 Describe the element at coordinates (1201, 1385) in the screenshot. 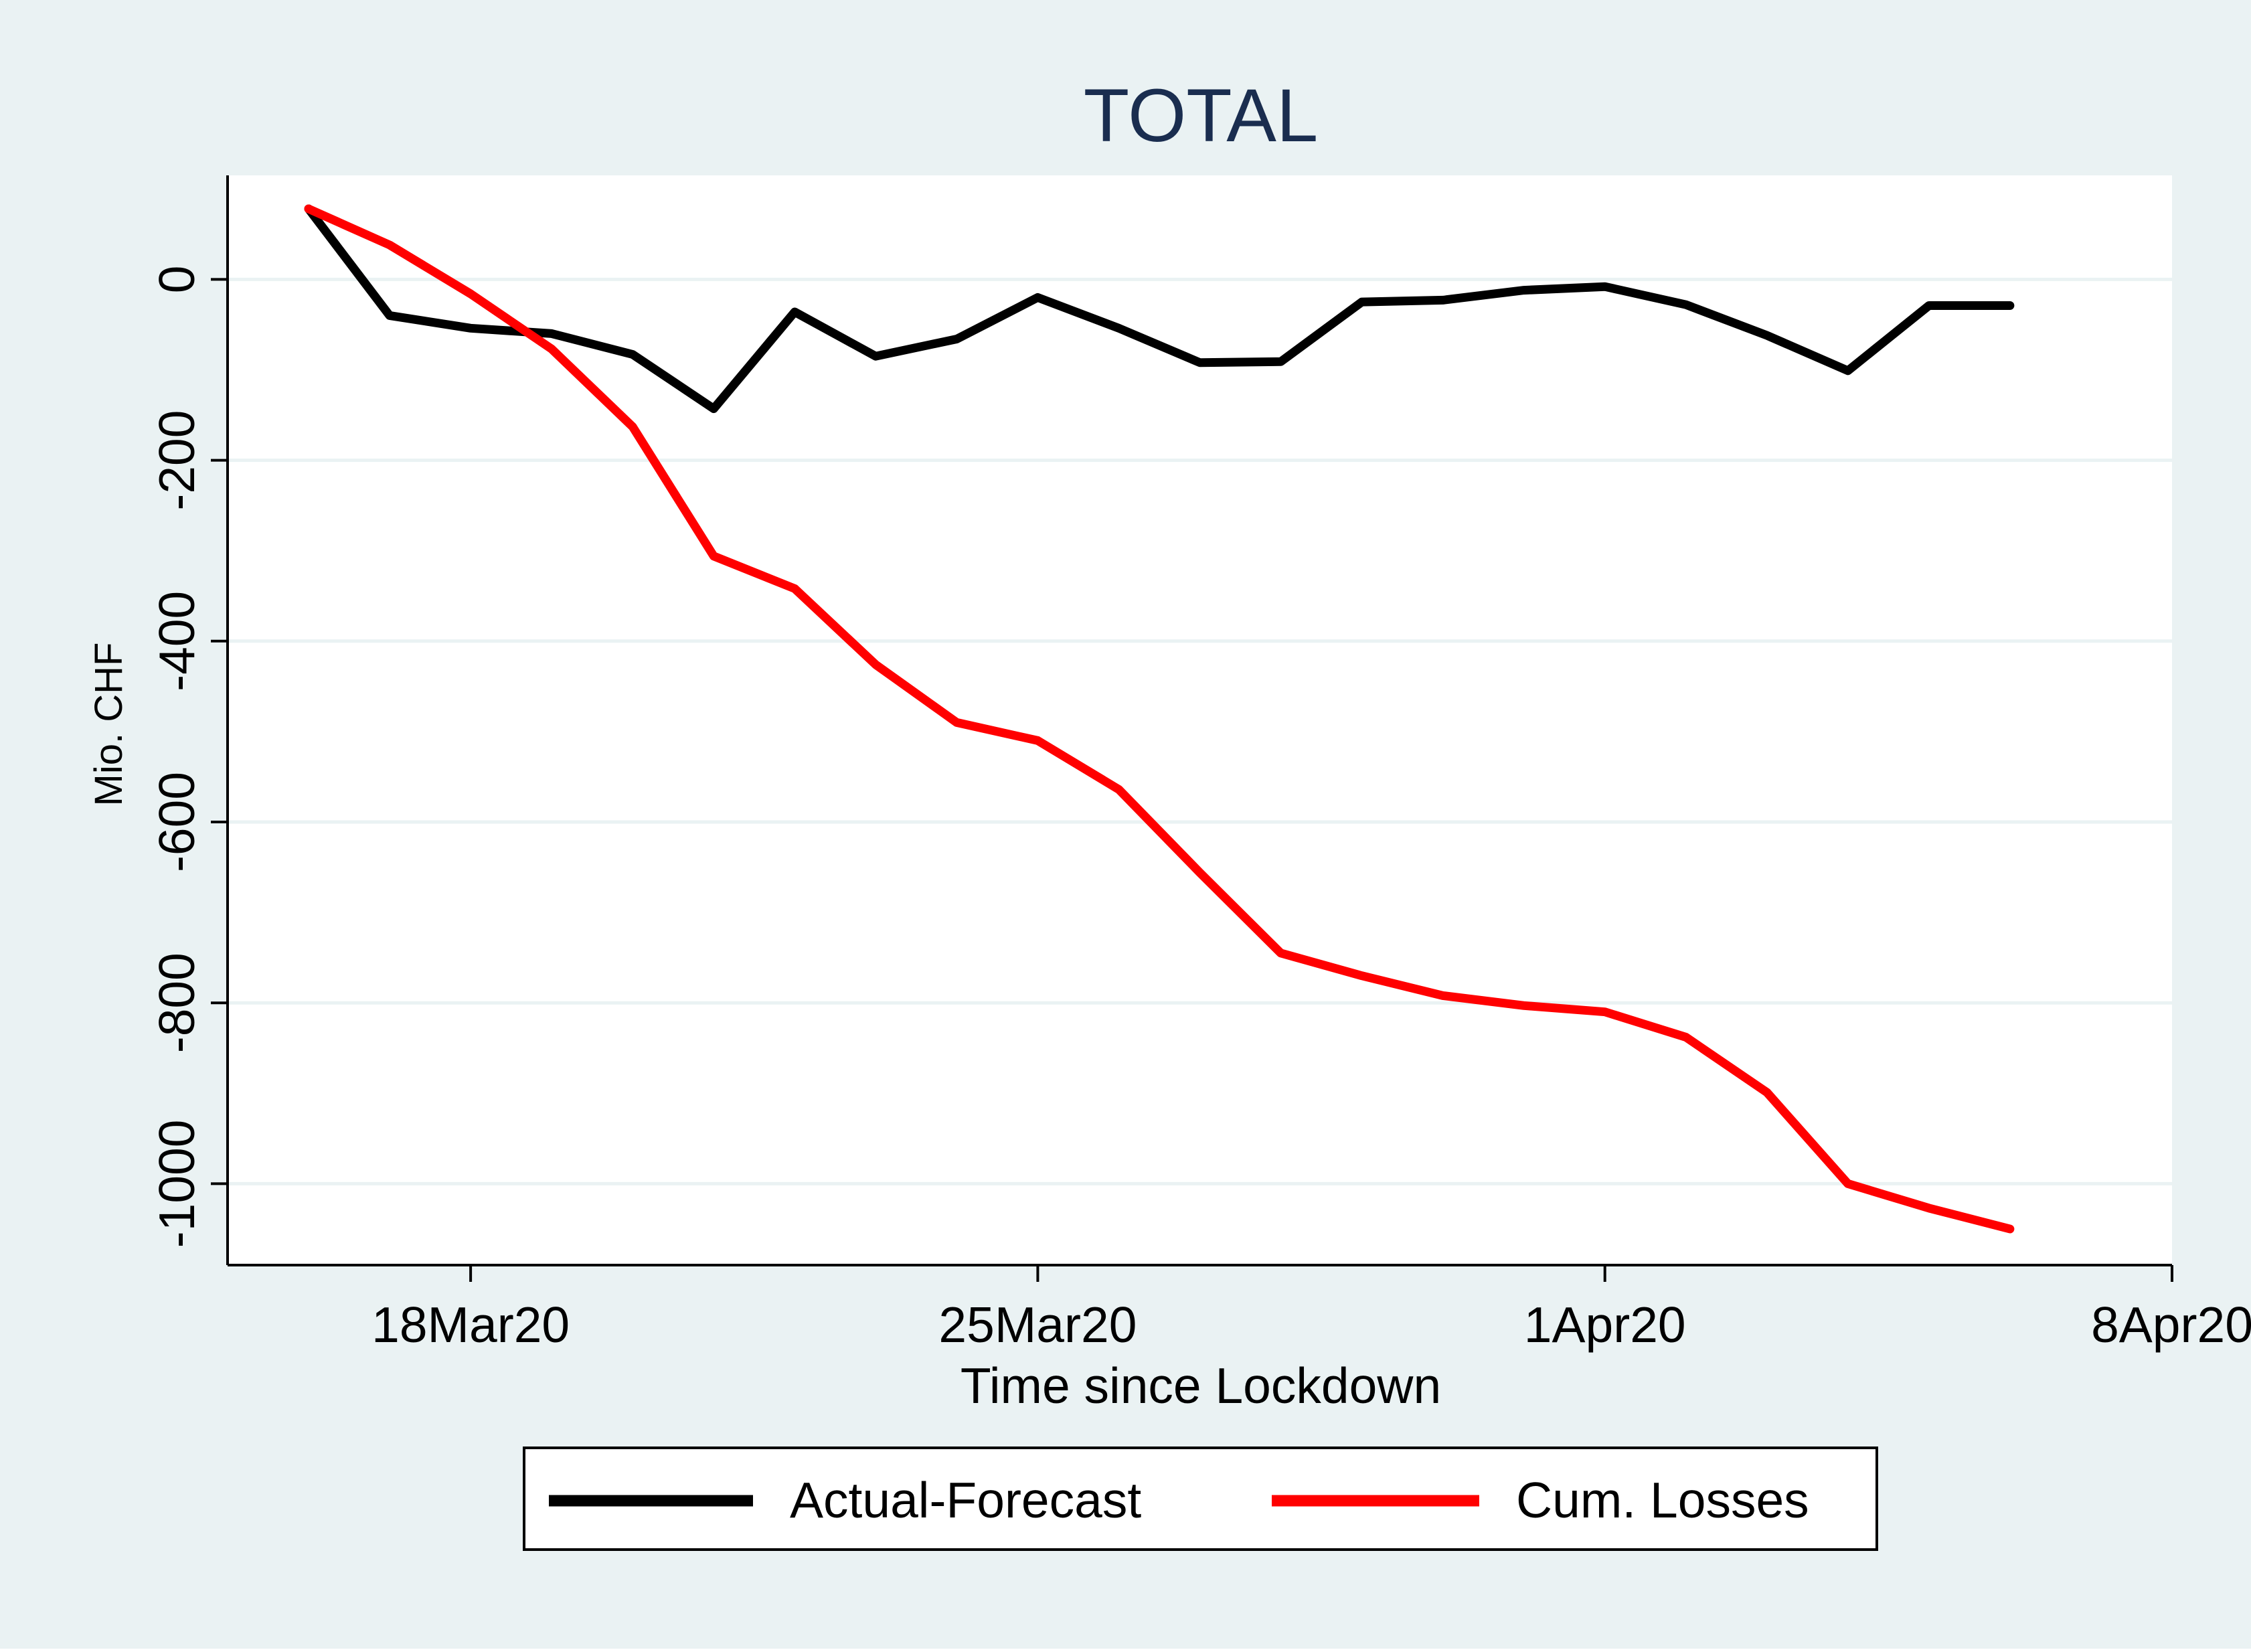

I see `x-axis-title: Time since Lockdown` at that location.